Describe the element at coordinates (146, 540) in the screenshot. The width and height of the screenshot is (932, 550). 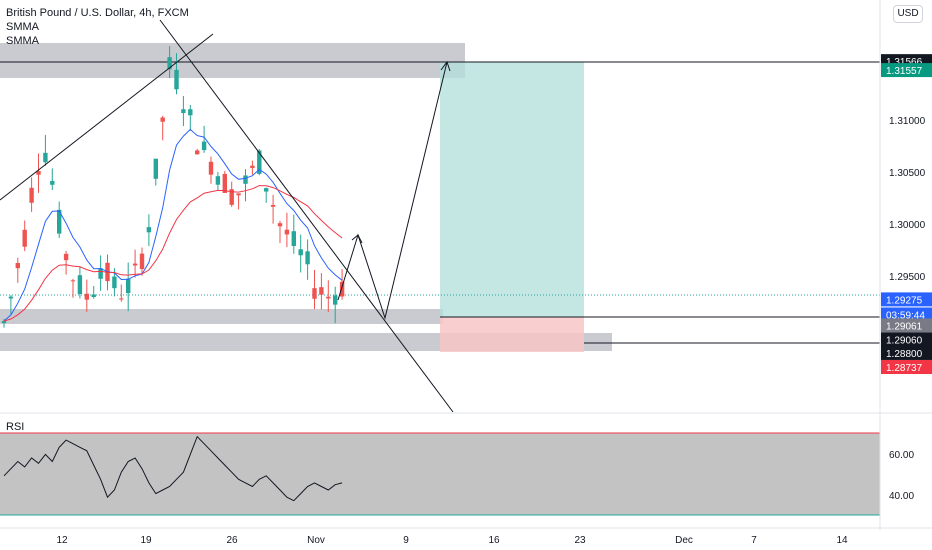
I see `time-tick: 19` at that location.